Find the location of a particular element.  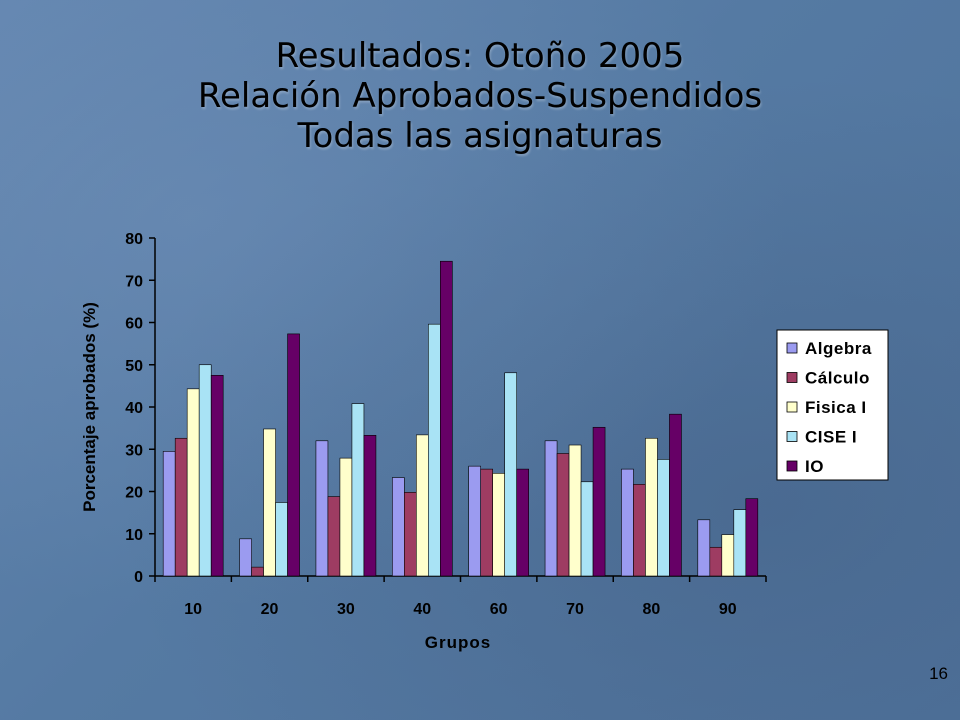

y-tick-label: 50 is located at coordinates (134, 366).